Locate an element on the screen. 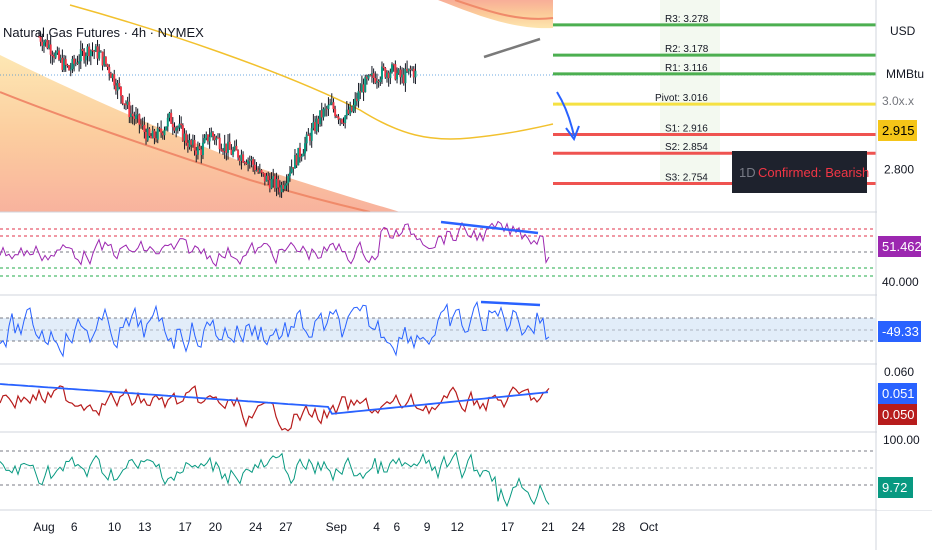  time-axis: Aug 6 10 13 17 20 24 27 Sep 4 6 9 12 17 21 24 28 Oct is located at coordinates (345, 527).